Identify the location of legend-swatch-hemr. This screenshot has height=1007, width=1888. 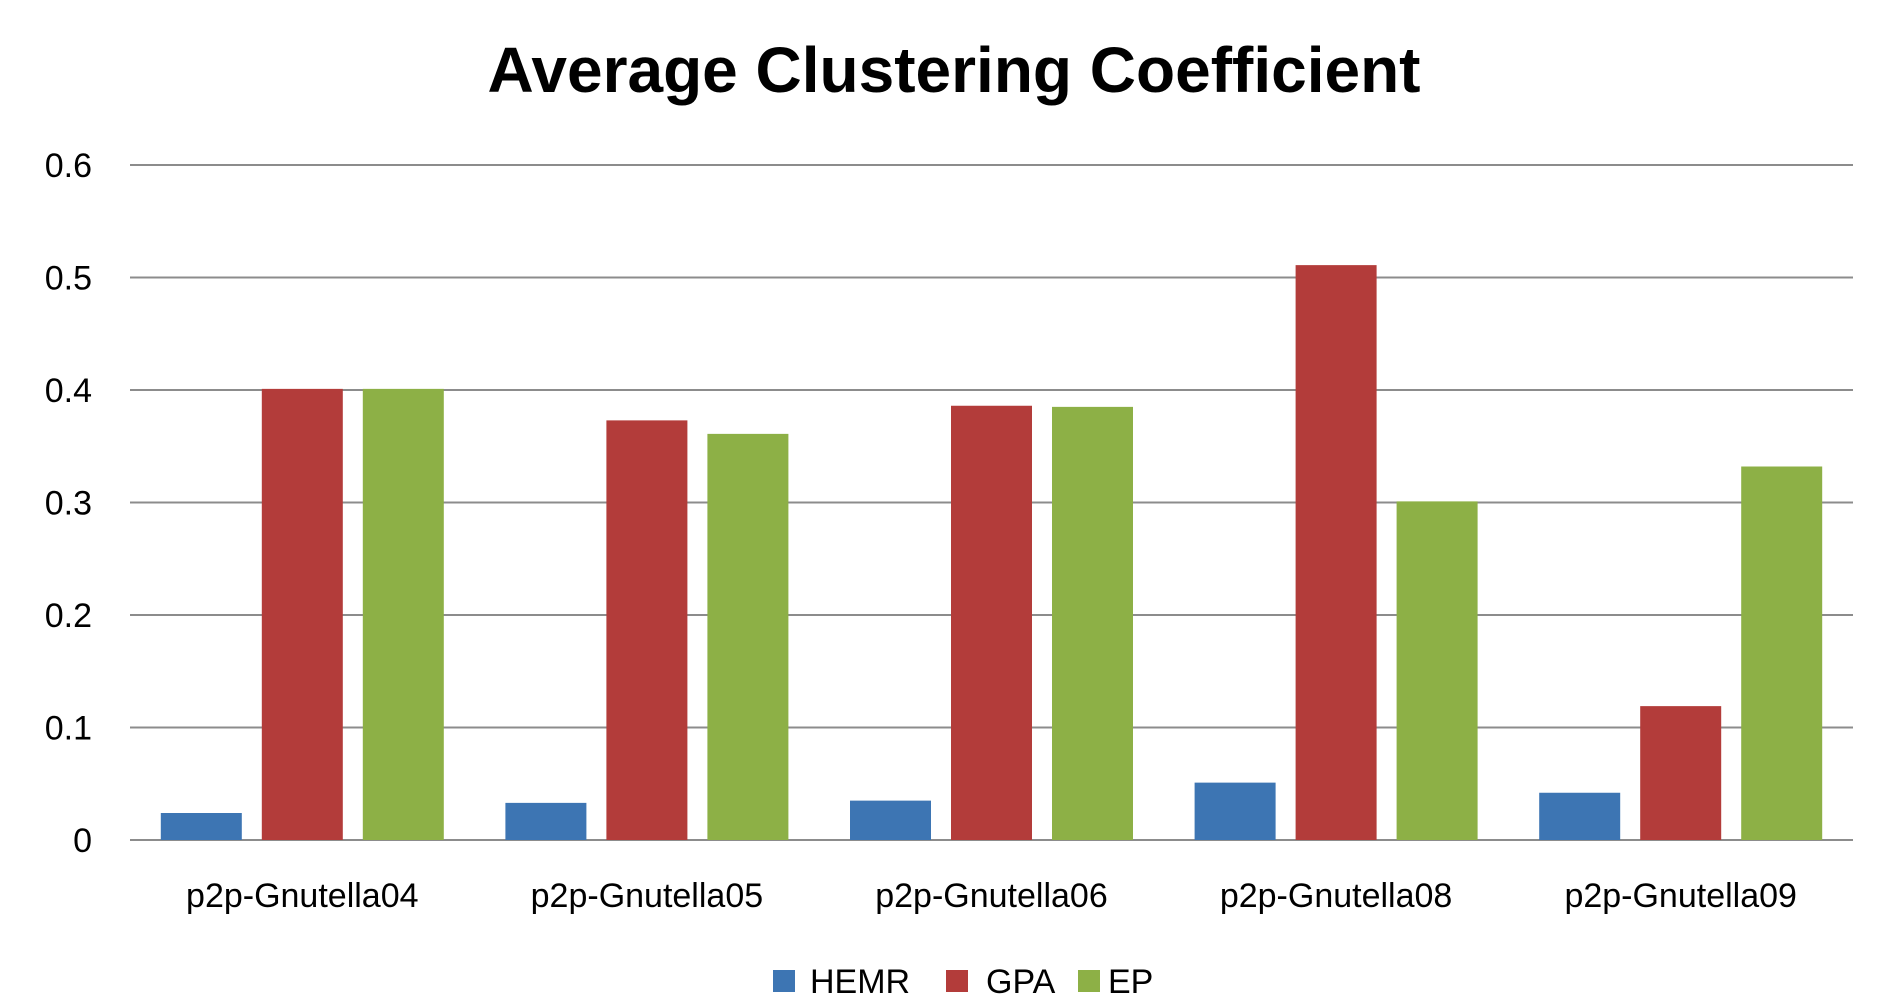
(784, 981).